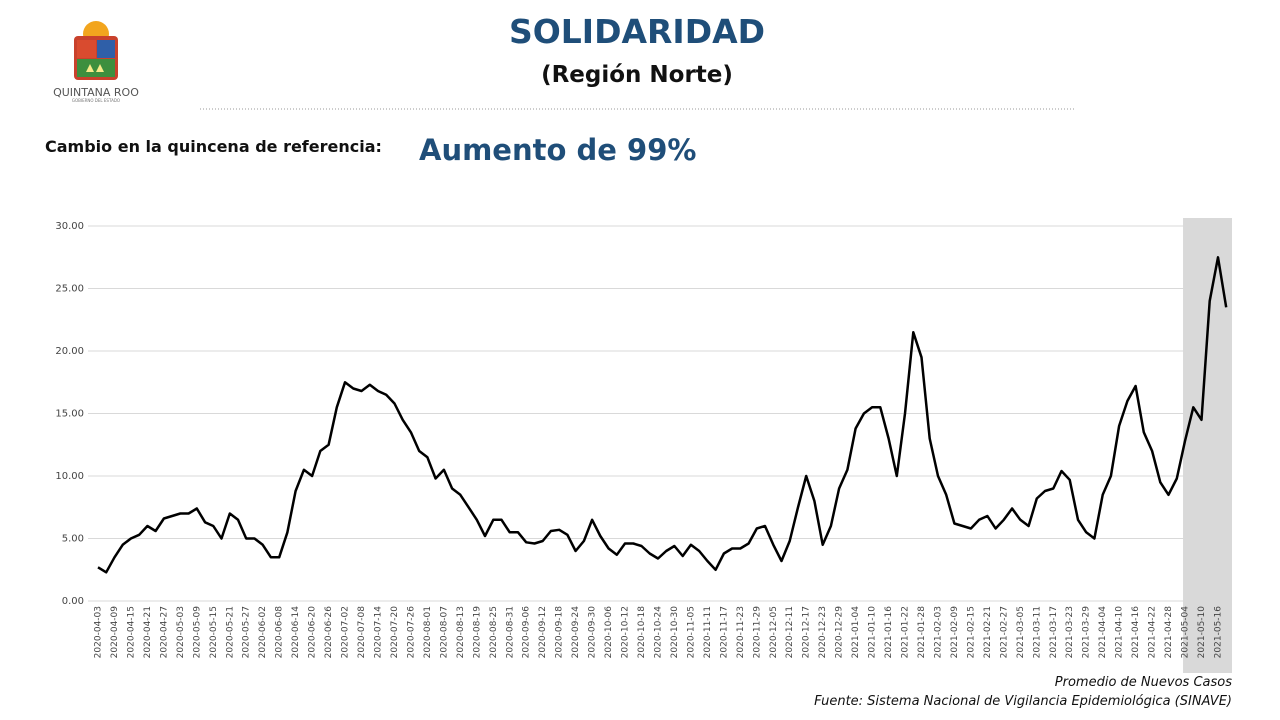 The width and height of the screenshot is (1280, 720). Describe the element at coordinates (642, 632) in the screenshot. I see `x-tick-label: 2020-10-18` at that location.